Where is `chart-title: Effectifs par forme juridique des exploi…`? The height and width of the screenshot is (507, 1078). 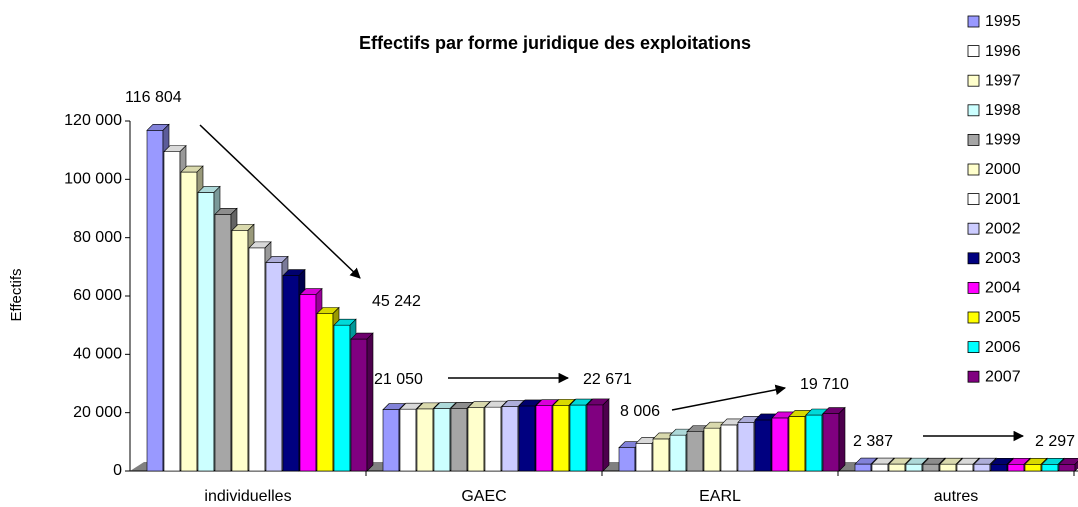 chart-title: Effectifs par forme juridique des exploi… is located at coordinates (555, 43).